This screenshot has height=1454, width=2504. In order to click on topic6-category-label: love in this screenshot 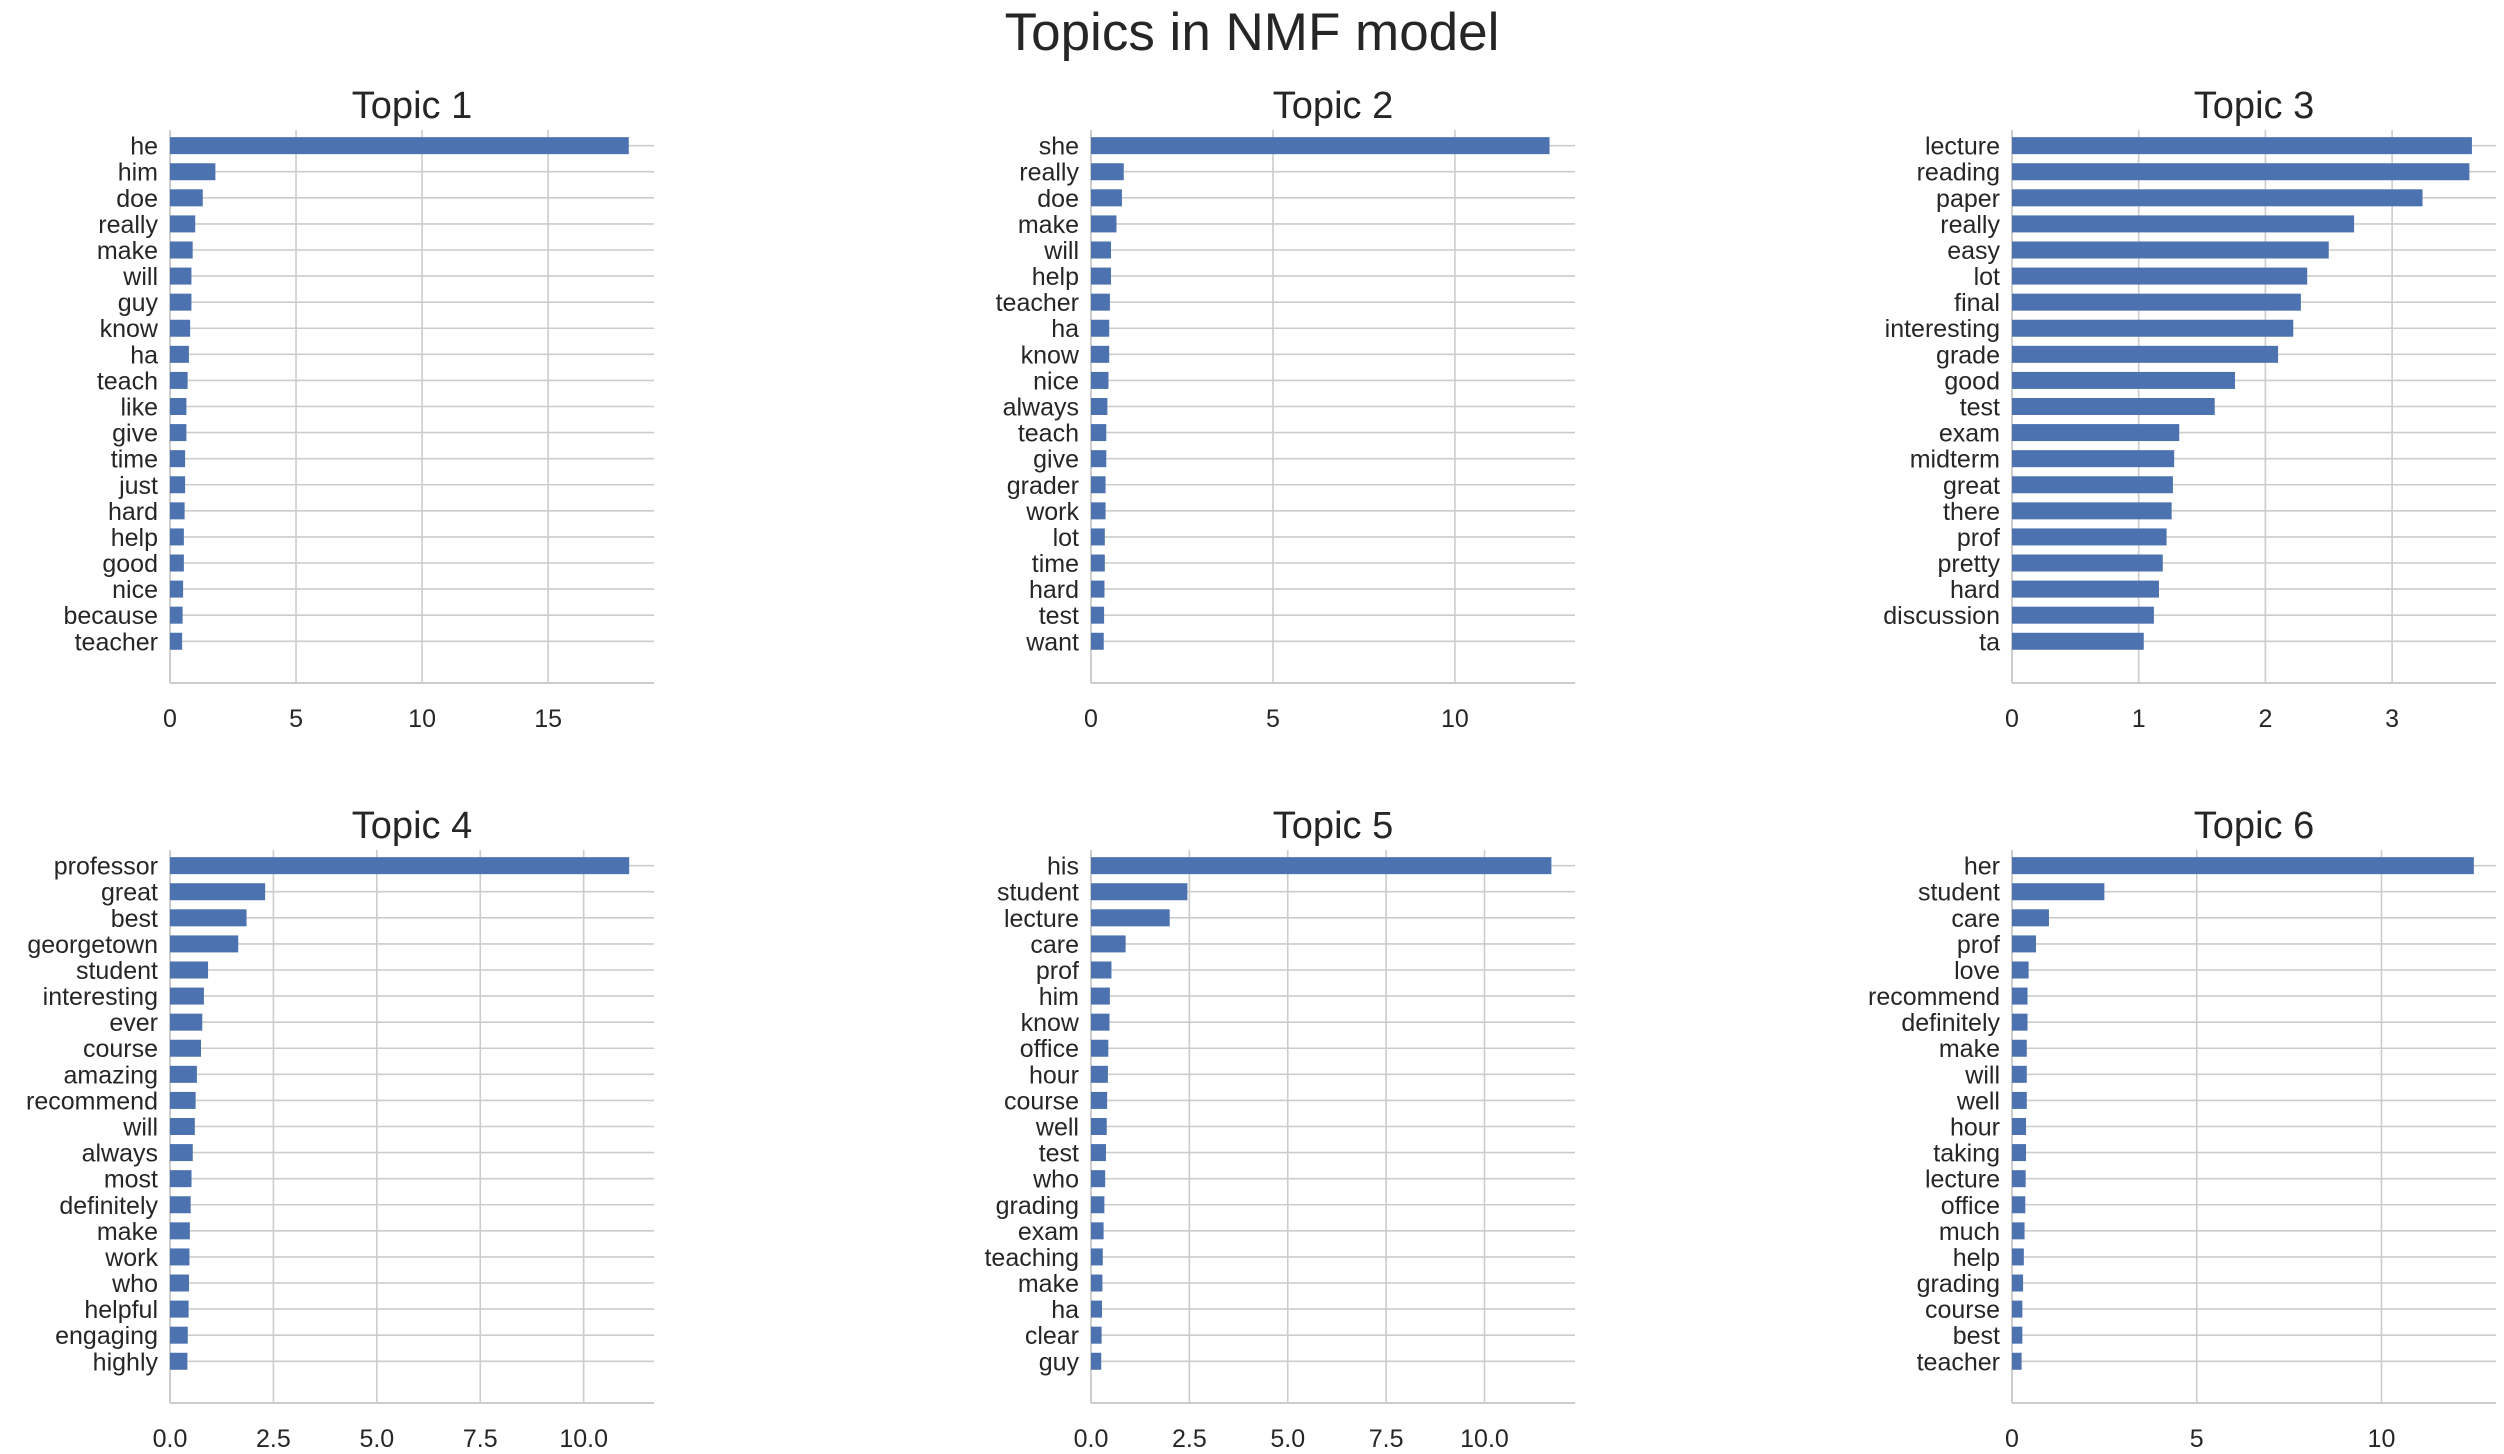, I will do `click(1977, 971)`.